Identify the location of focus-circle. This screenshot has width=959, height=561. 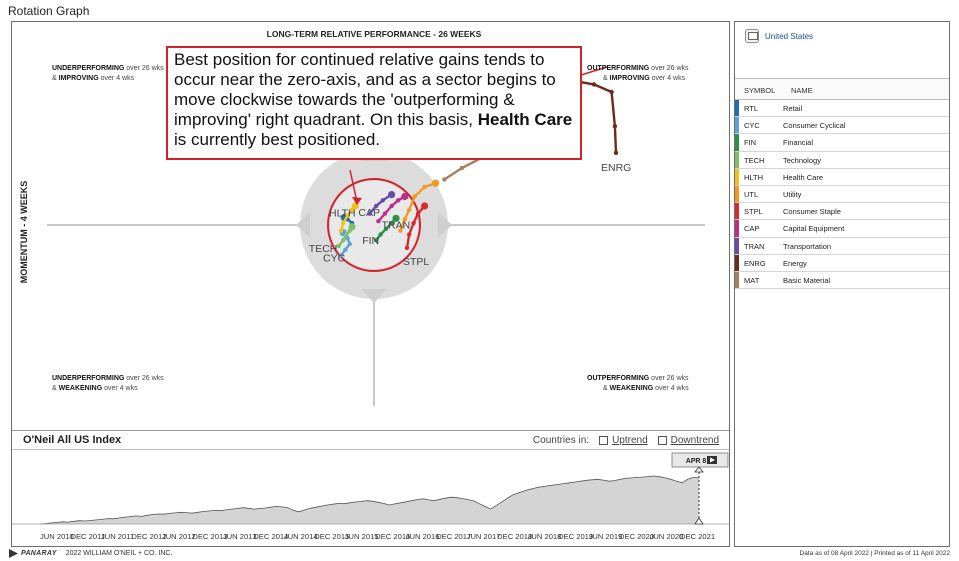
(374, 225).